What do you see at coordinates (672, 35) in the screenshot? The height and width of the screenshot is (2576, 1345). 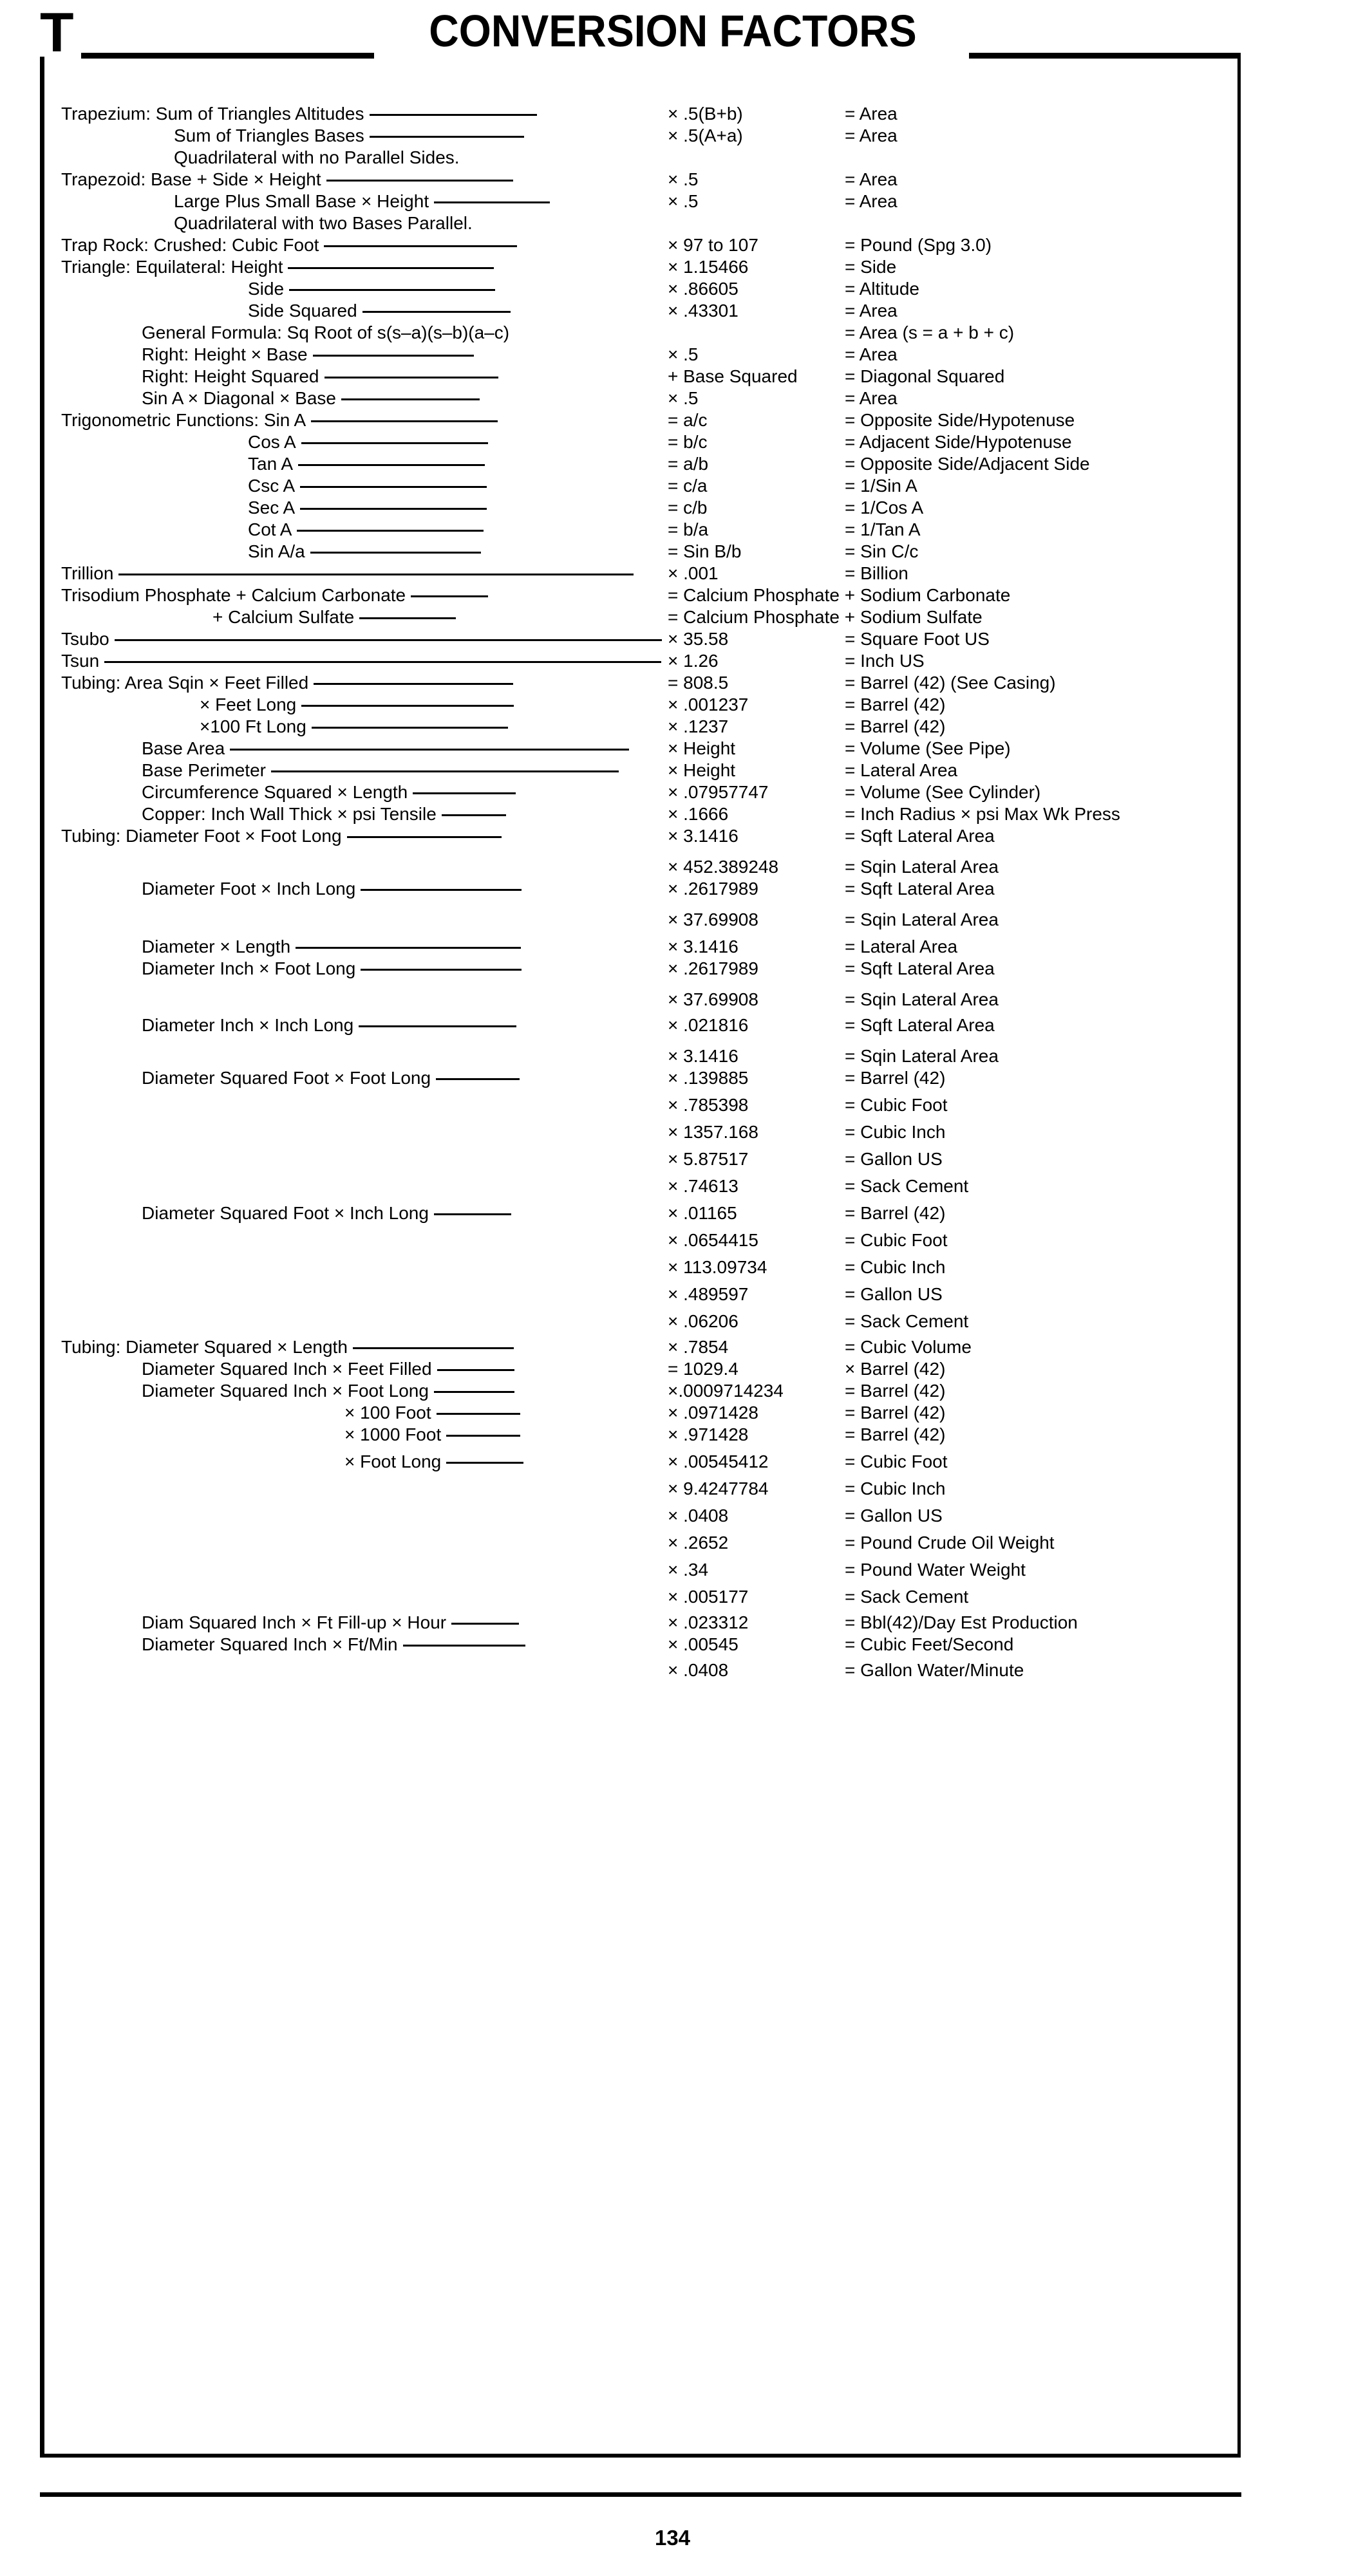 I see `page-header: T CONVERSION FACTORS` at bounding box center [672, 35].